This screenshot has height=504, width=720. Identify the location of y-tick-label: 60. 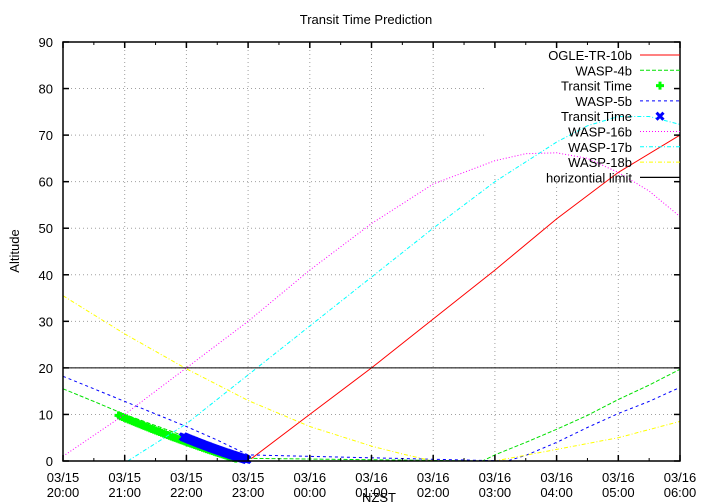
(46, 182).